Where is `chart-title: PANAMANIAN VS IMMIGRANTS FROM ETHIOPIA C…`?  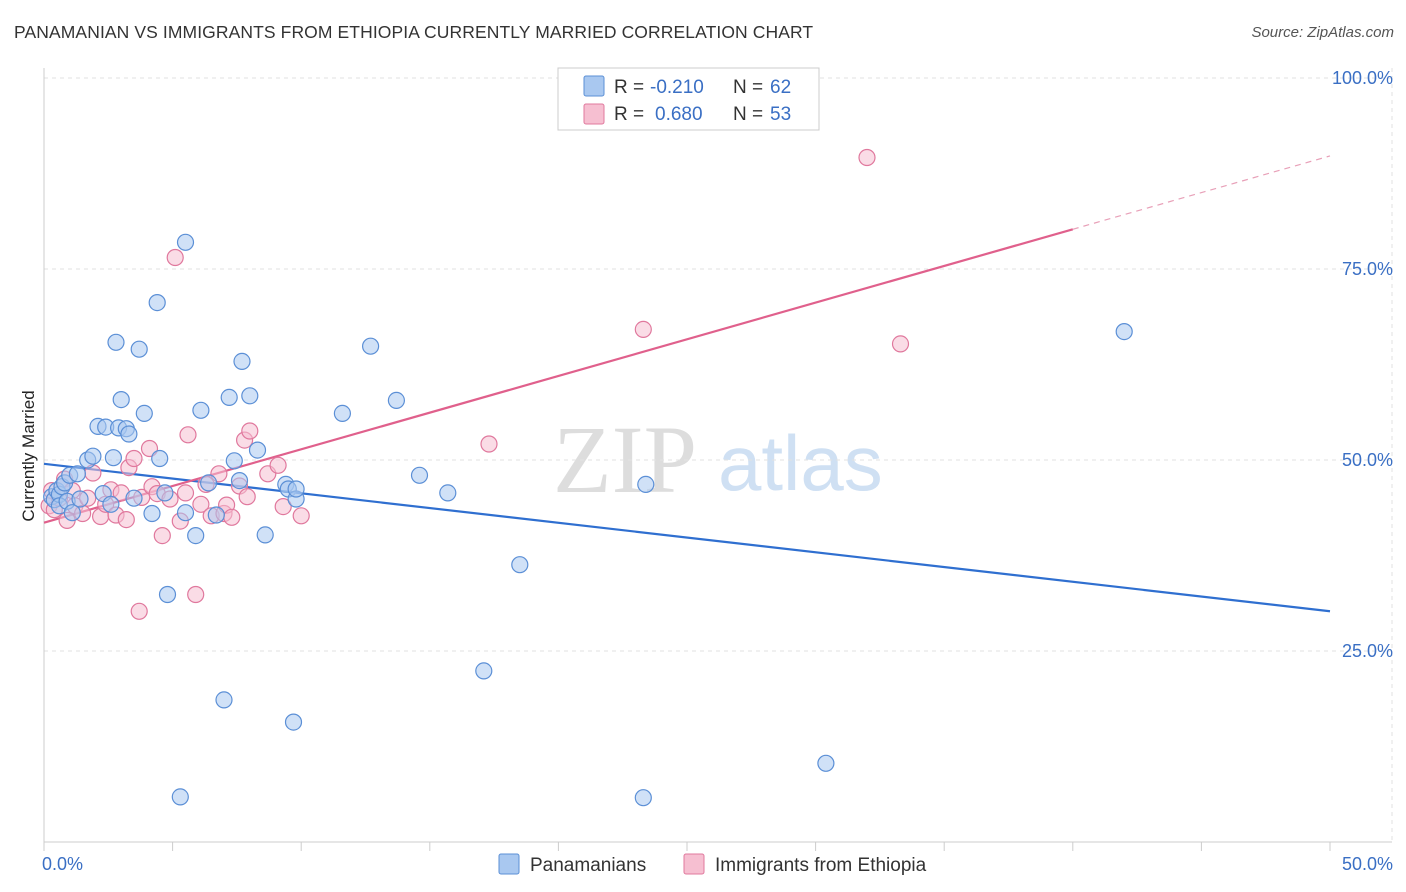 chart-title: PANAMANIAN VS IMMIGRANTS FROM ETHIOPIA C… is located at coordinates (414, 32).